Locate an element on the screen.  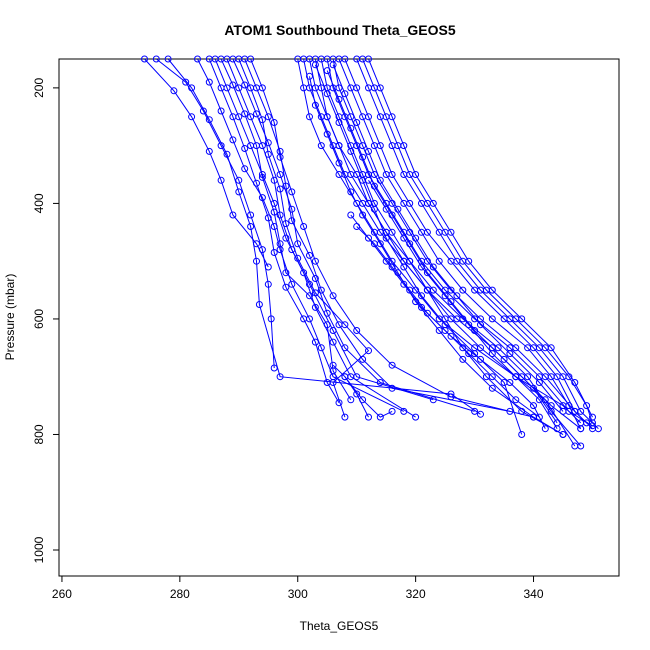
y-tick-label: 800 is located at coordinates (39, 434).